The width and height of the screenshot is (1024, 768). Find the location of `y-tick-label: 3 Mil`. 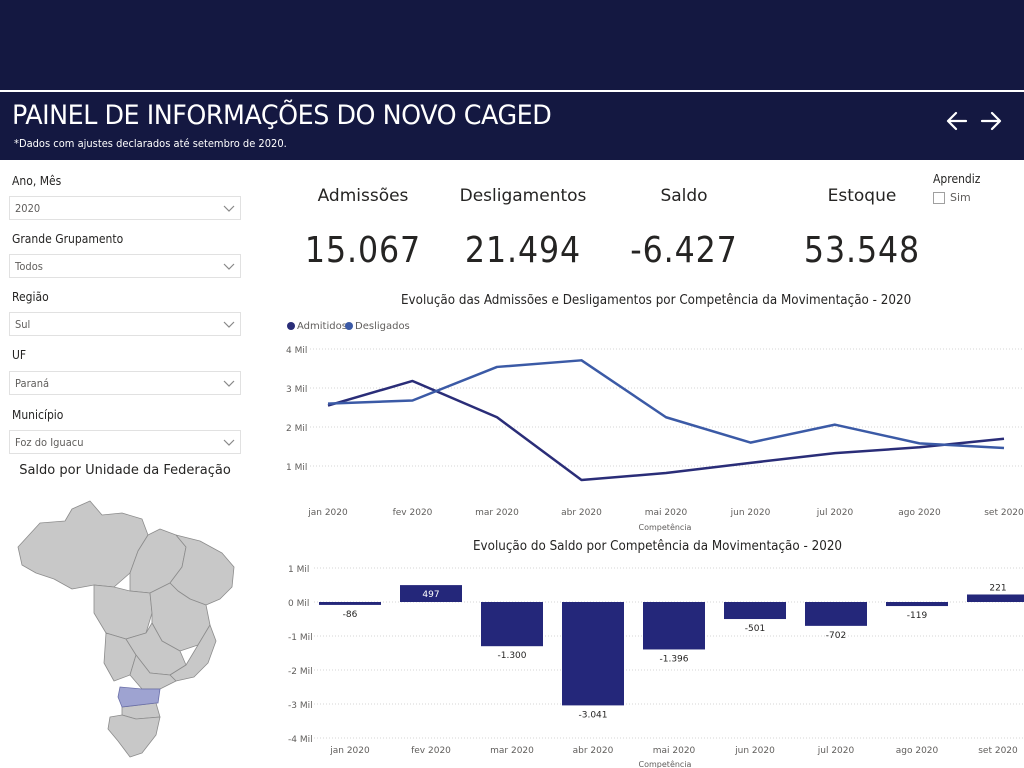

y-tick-label: 3 Mil is located at coordinates (296, 390).